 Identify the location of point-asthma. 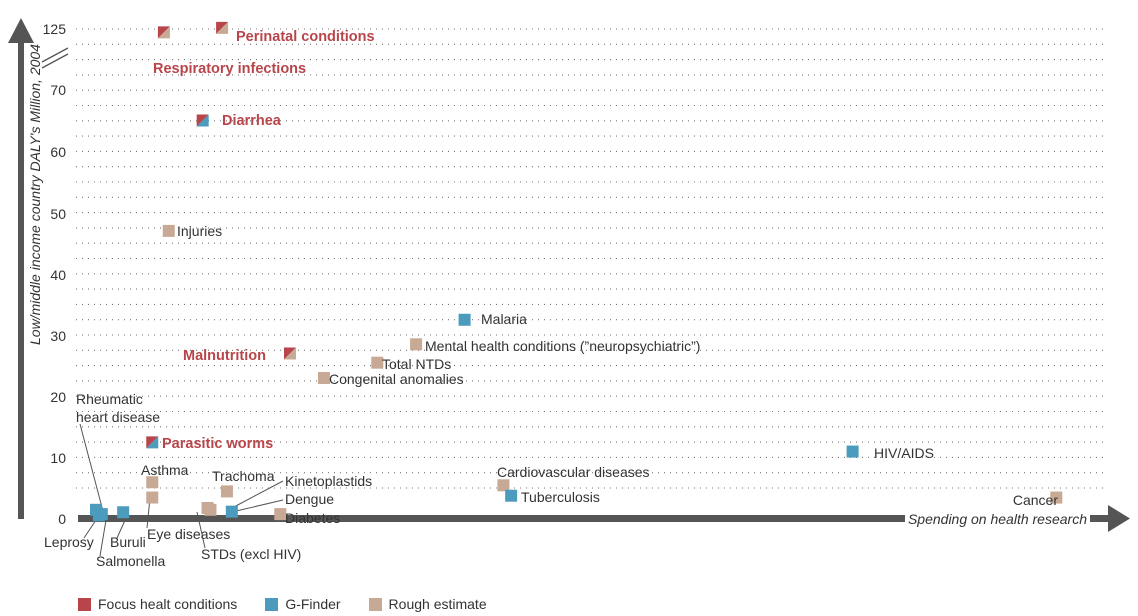
(152, 482).